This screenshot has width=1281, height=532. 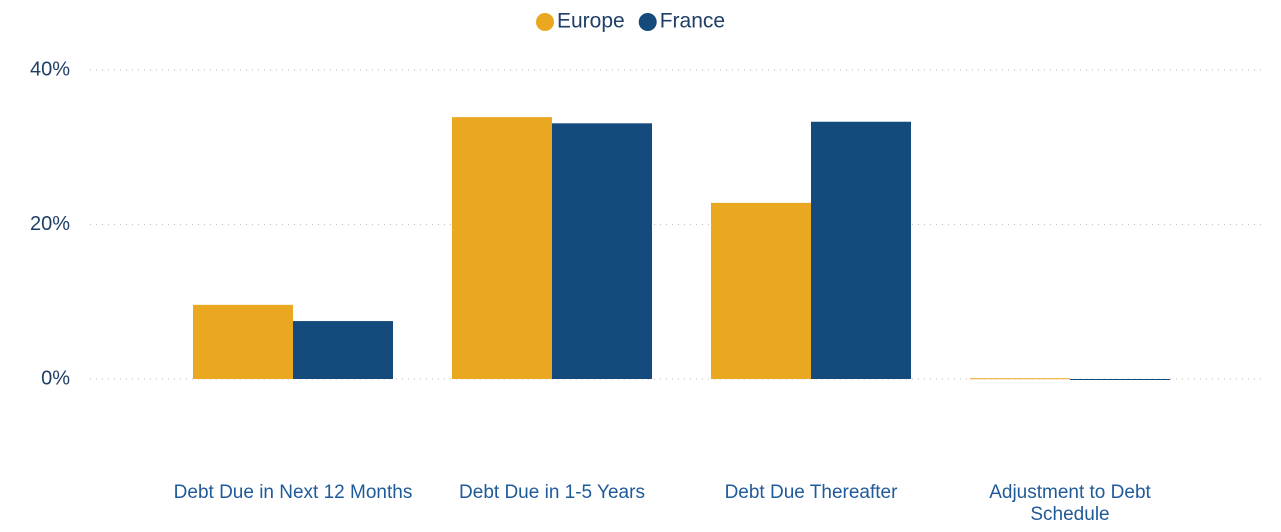 I want to click on x-tick-label: Debt Due Thereafter, so click(x=811, y=492).